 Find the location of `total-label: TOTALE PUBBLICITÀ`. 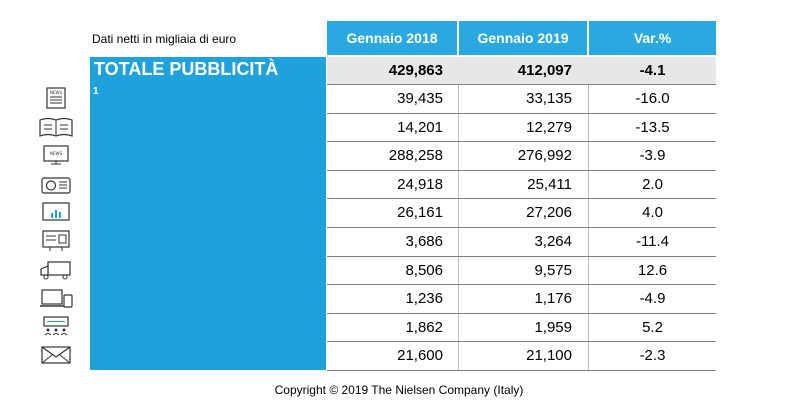

total-label: TOTALE PUBBLICITÀ is located at coordinates (186, 69).